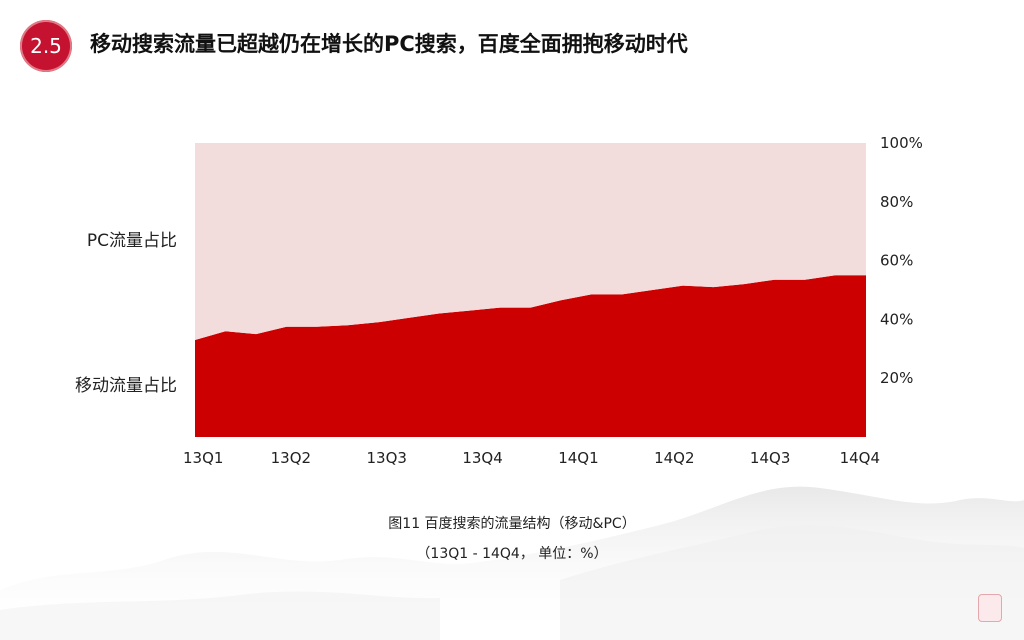 This screenshot has height=640, width=1024. I want to click on x-tick-label: 13Q4, so click(482, 458).